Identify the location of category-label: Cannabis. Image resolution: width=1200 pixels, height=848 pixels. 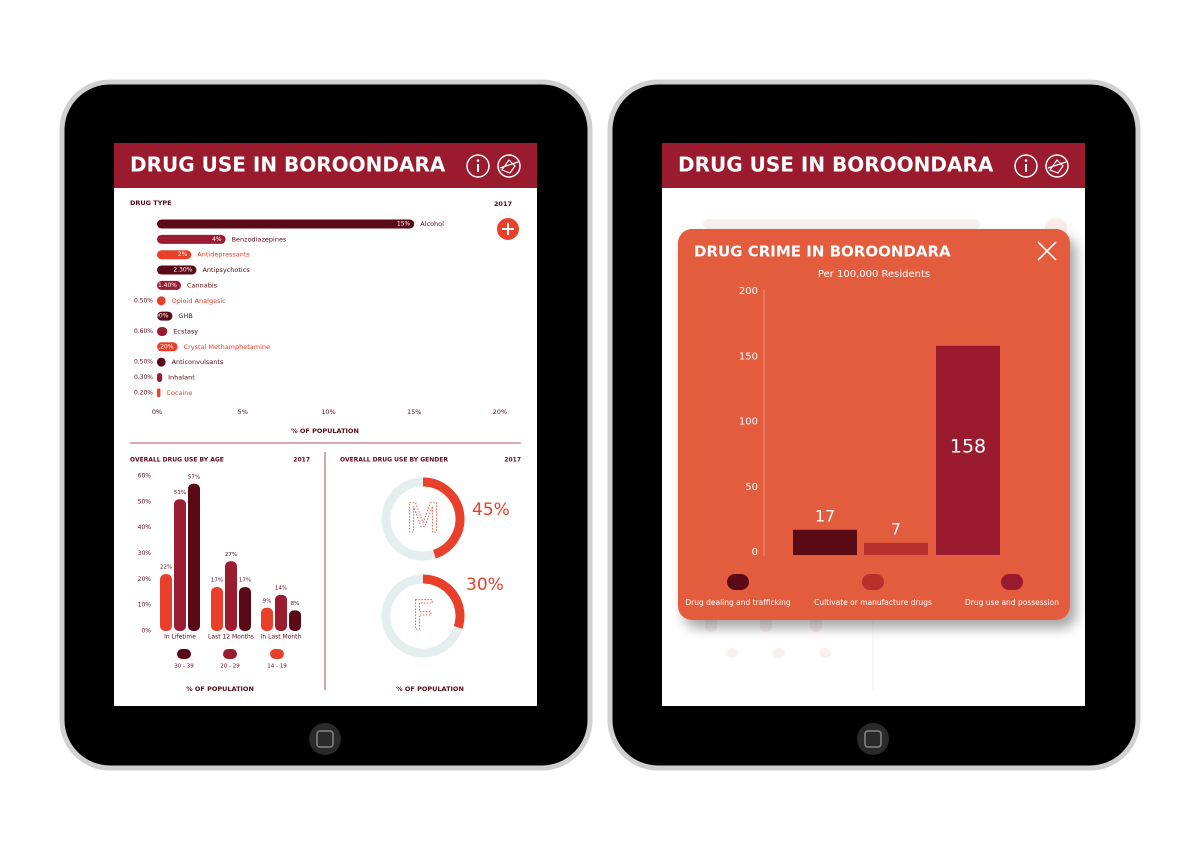
(202, 285).